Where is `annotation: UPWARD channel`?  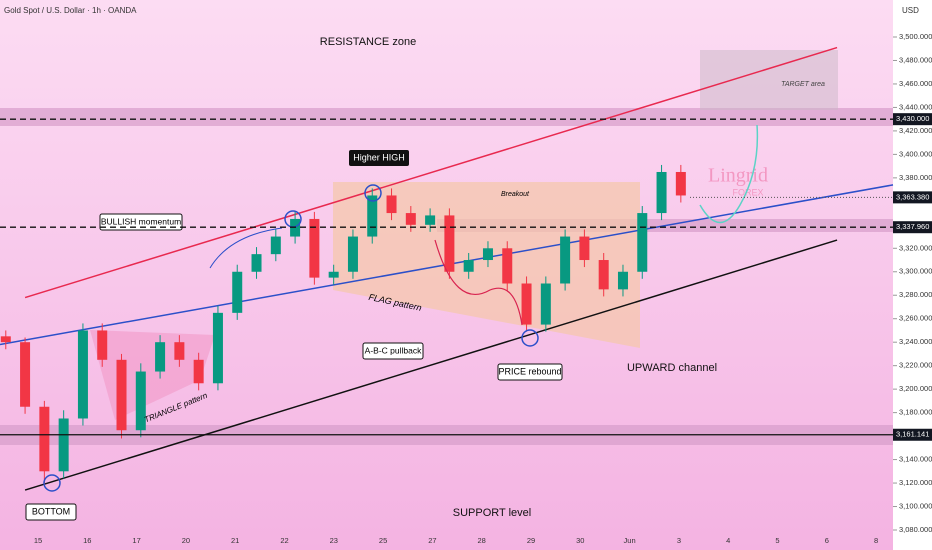 annotation: UPWARD channel is located at coordinates (672, 368).